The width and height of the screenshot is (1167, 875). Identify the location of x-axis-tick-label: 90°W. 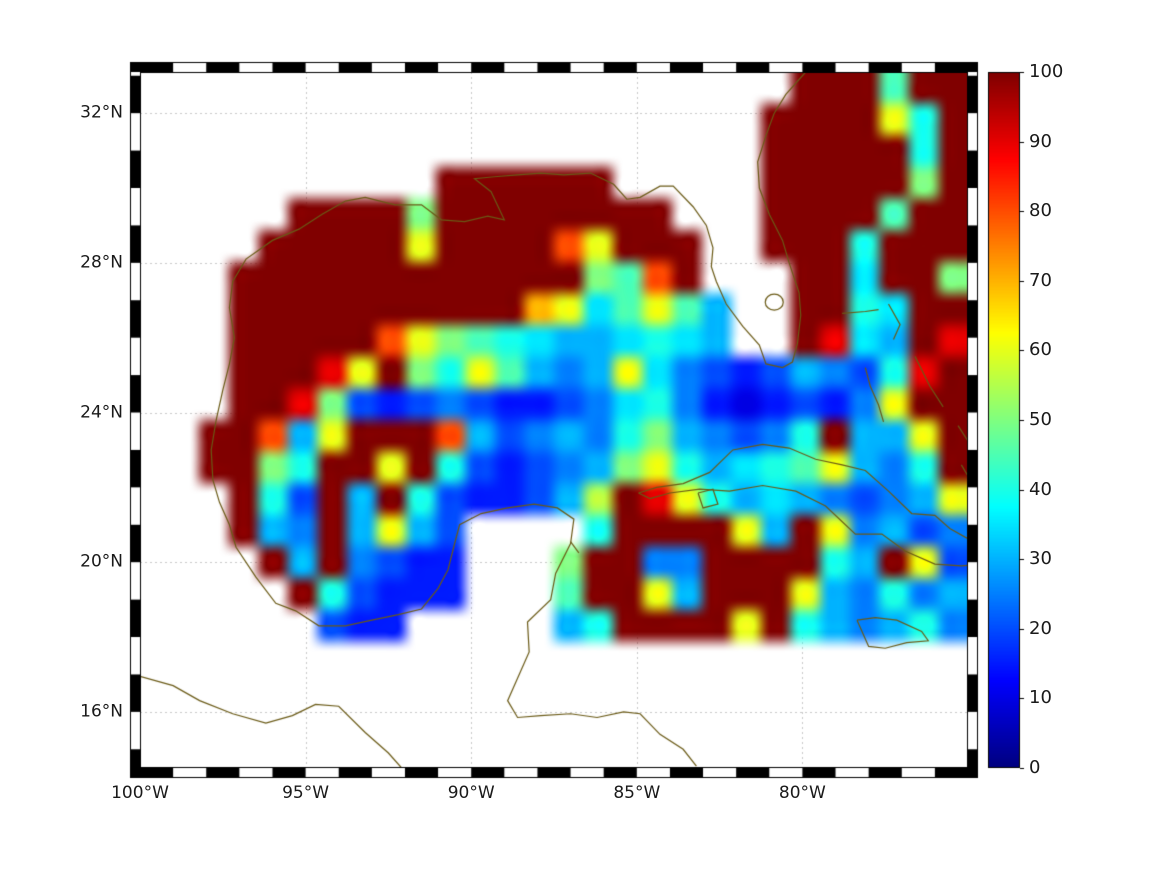
(471, 793).